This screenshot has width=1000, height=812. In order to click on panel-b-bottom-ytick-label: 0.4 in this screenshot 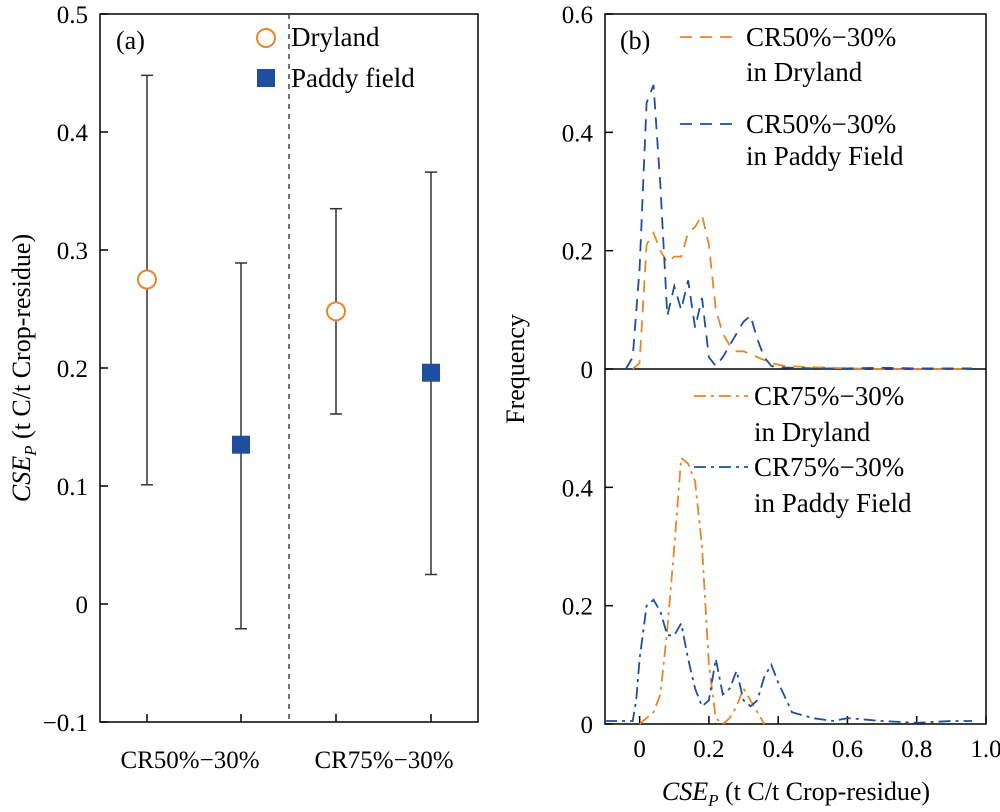, I will do `click(578, 488)`.